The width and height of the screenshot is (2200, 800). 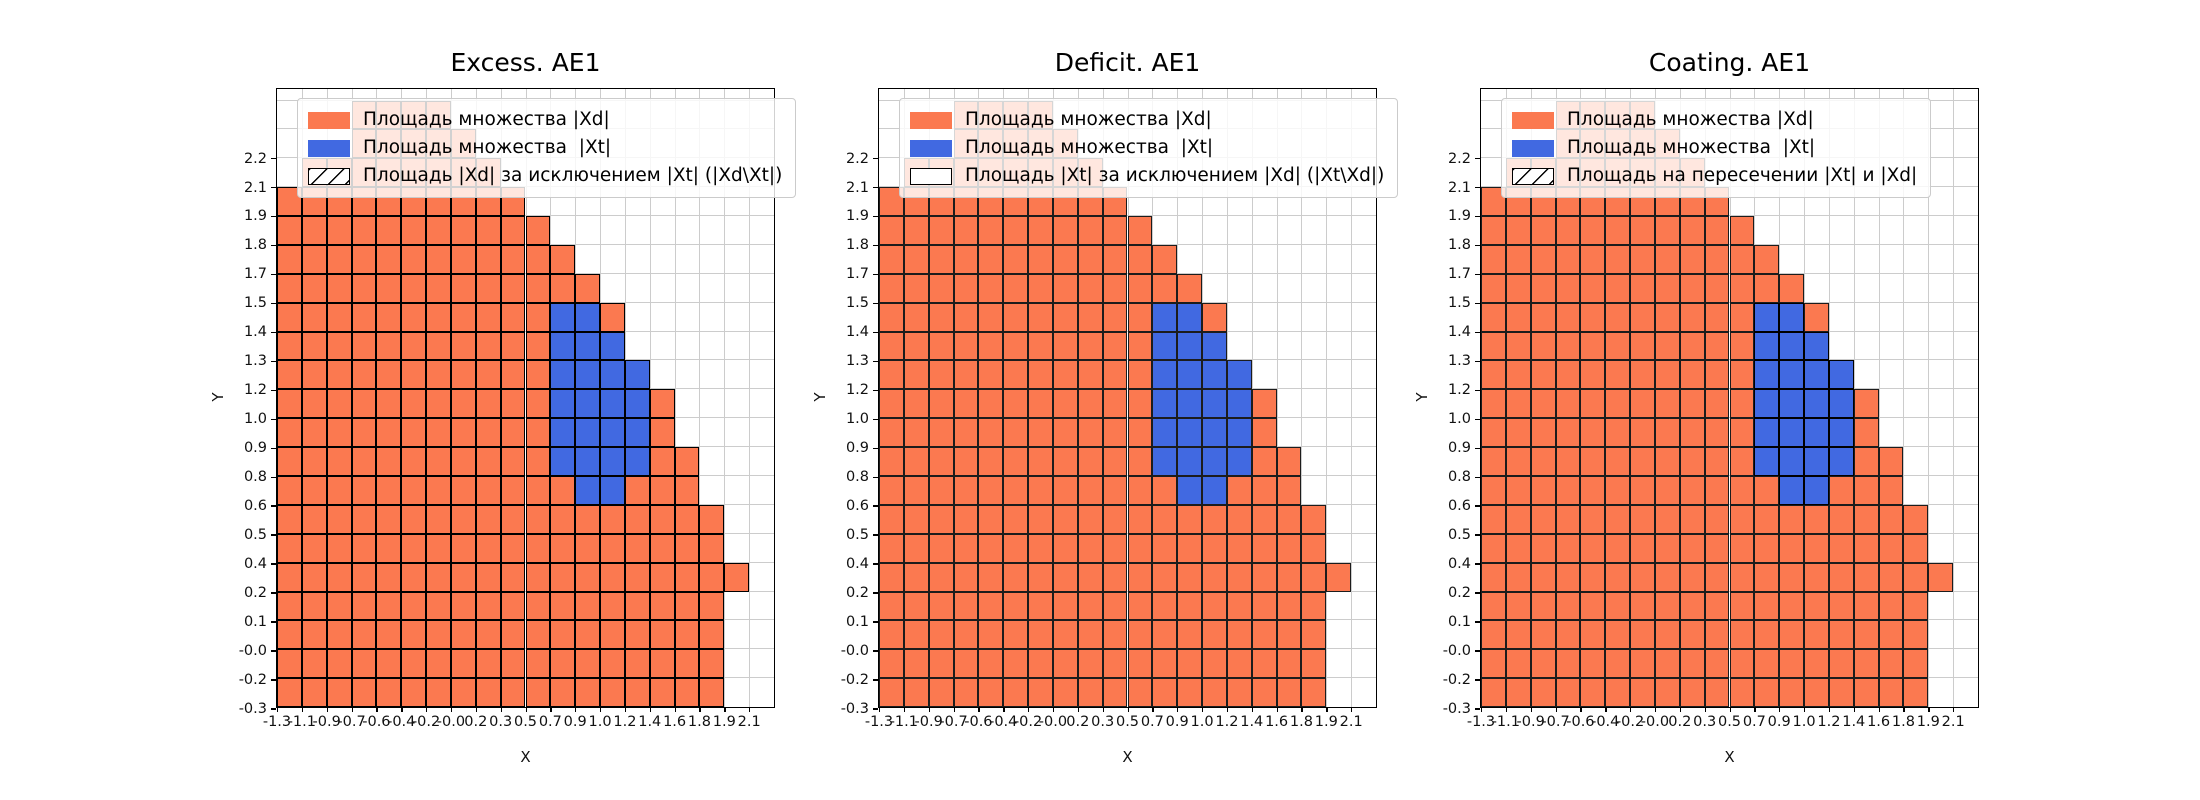 What do you see at coordinates (426, 722) in the screenshot?
I see `x-tick-label: -0.2` at bounding box center [426, 722].